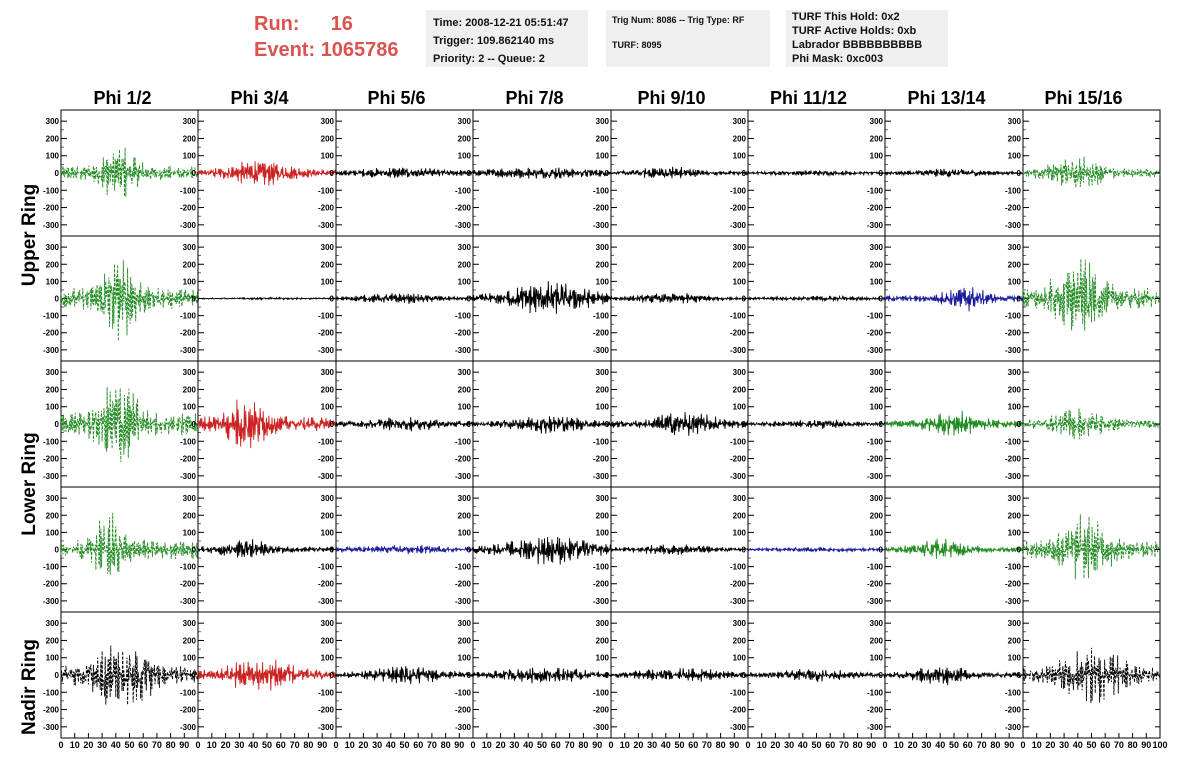  I want to click on event-value: 1065786, so click(359, 50).